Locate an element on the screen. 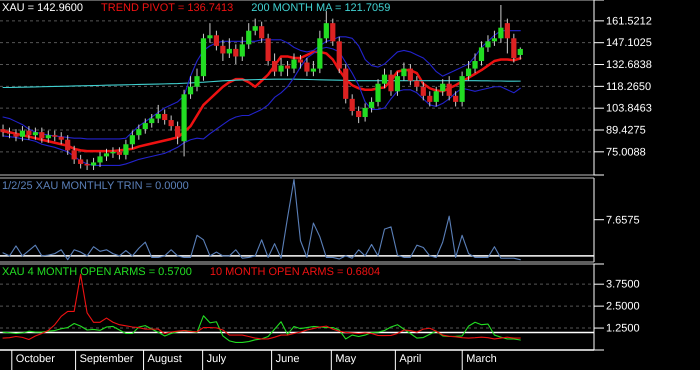 This screenshot has width=700, height=370. y-tick-label: 118.2650 is located at coordinates (629, 86).